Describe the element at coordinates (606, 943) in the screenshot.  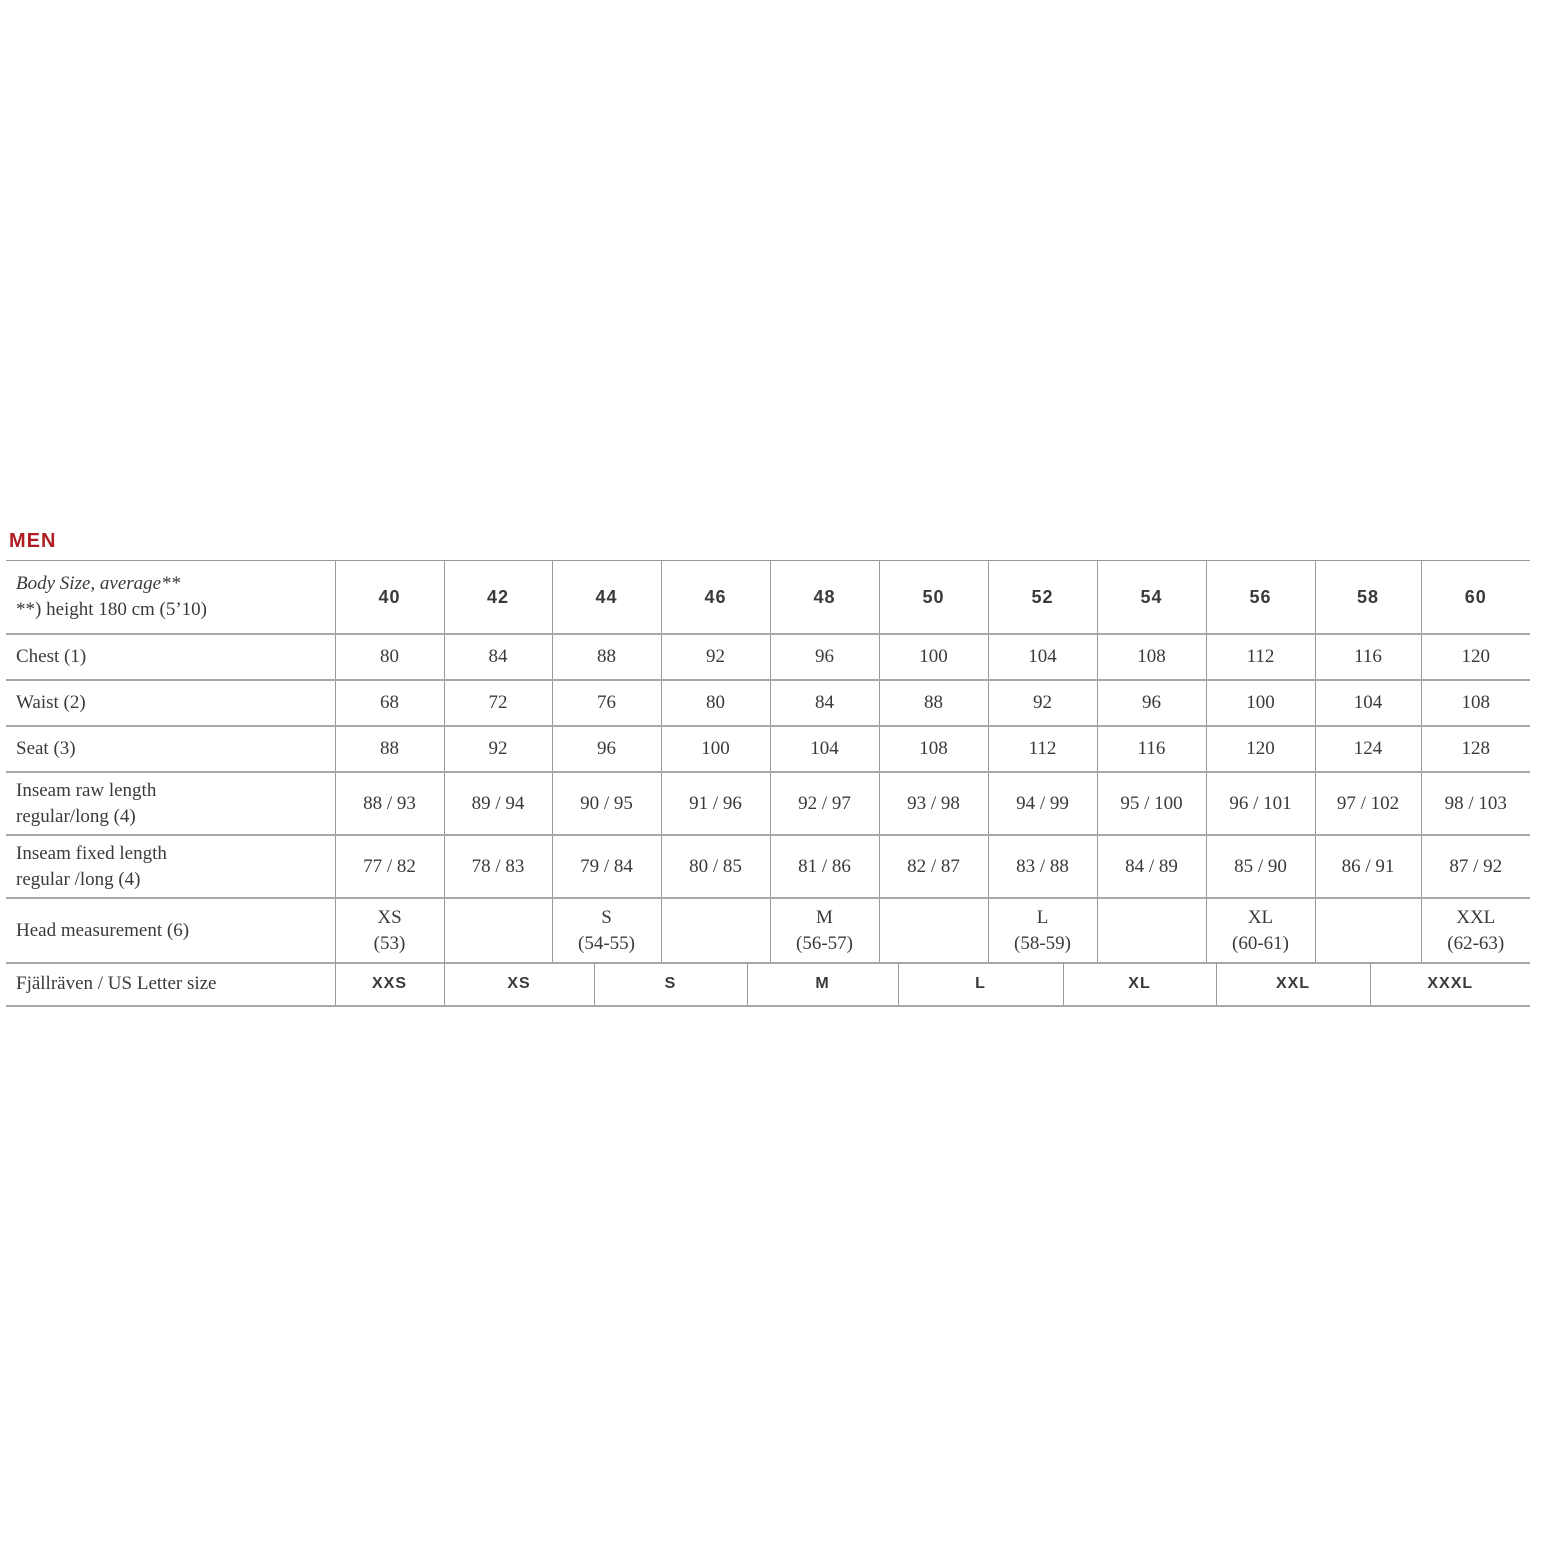
I see `head-range: (54-55)` at that location.